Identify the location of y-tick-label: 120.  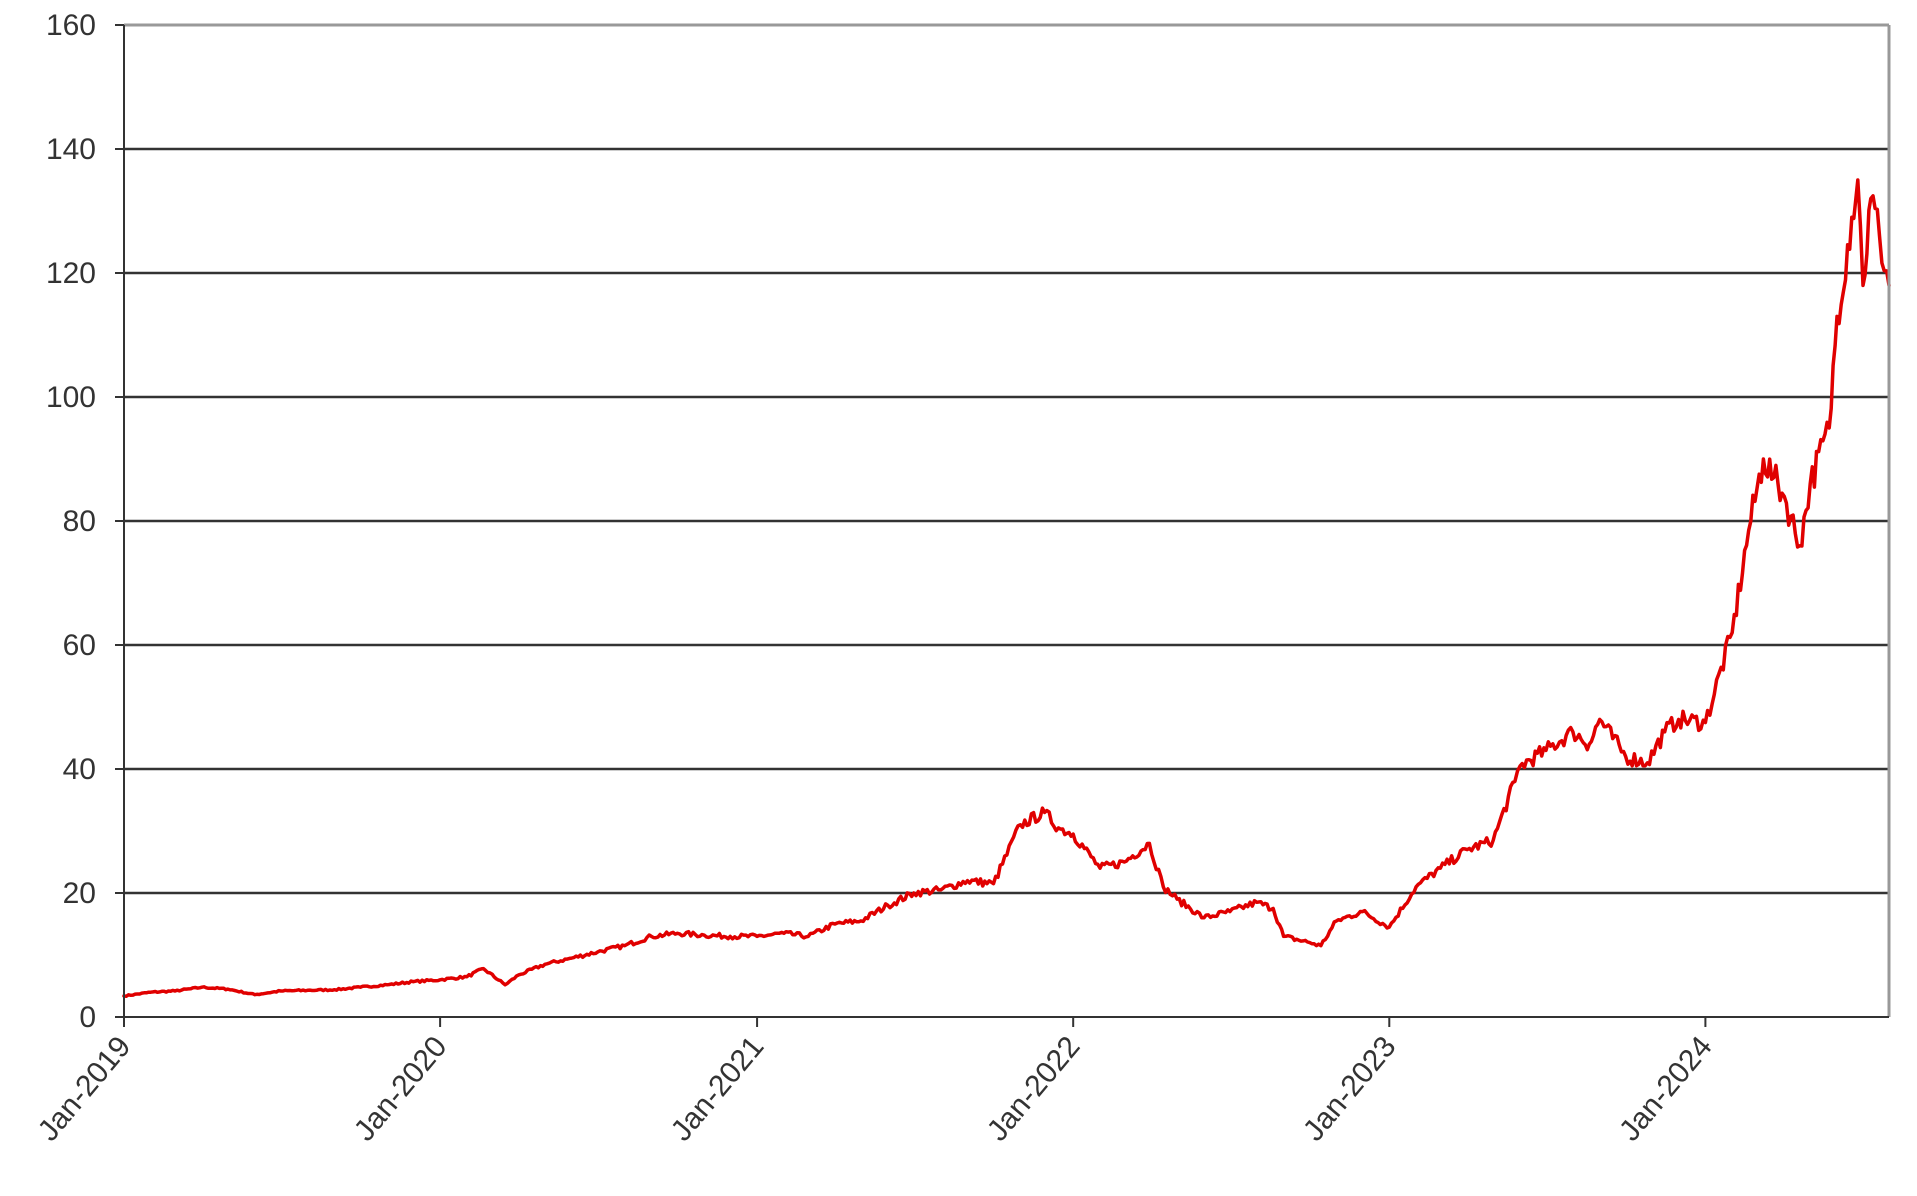
(71, 273).